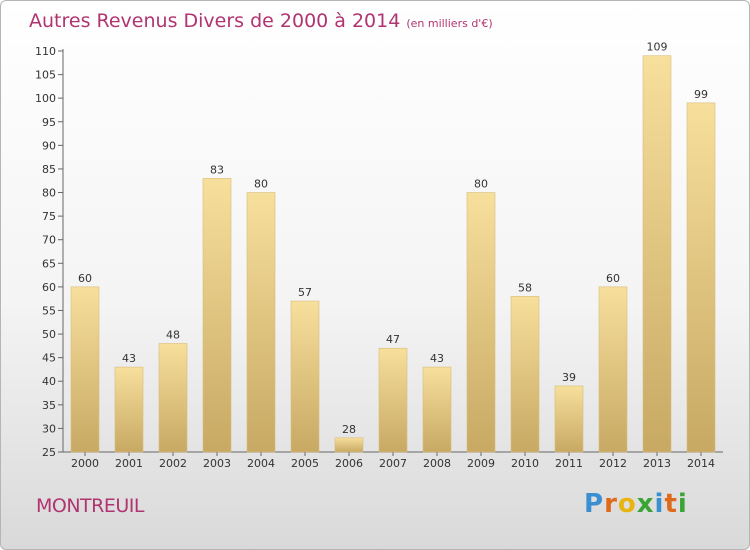 The height and width of the screenshot is (550, 750). What do you see at coordinates (49, 405) in the screenshot?
I see `y-tick-label: 35` at bounding box center [49, 405].